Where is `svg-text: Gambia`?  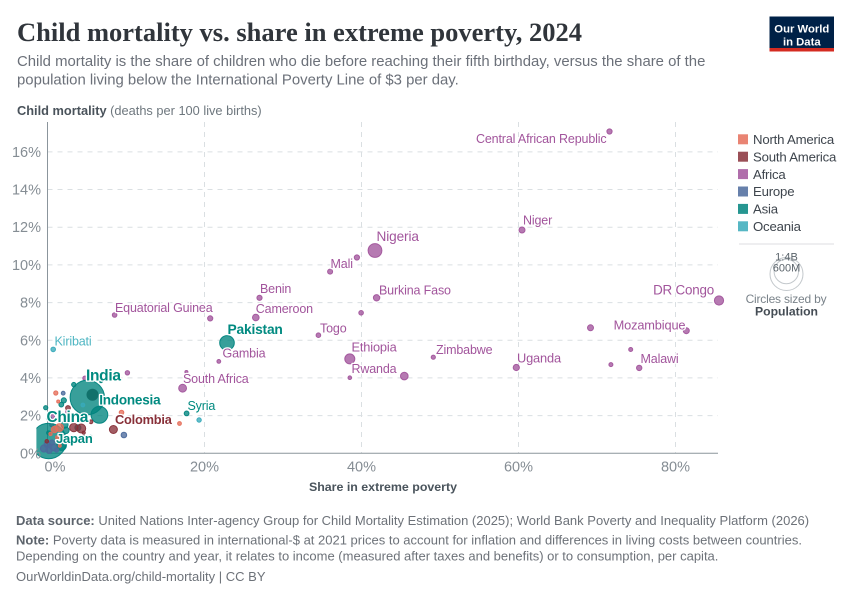
svg-text: Gambia is located at coordinates (244, 354).